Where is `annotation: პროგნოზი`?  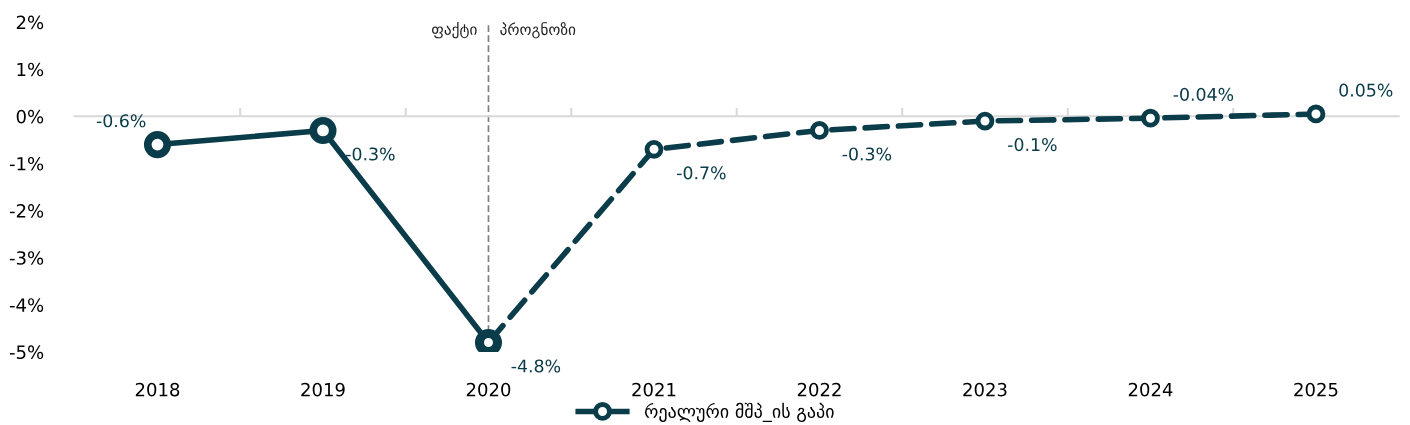
annotation: პროგნოზი is located at coordinates (538, 30).